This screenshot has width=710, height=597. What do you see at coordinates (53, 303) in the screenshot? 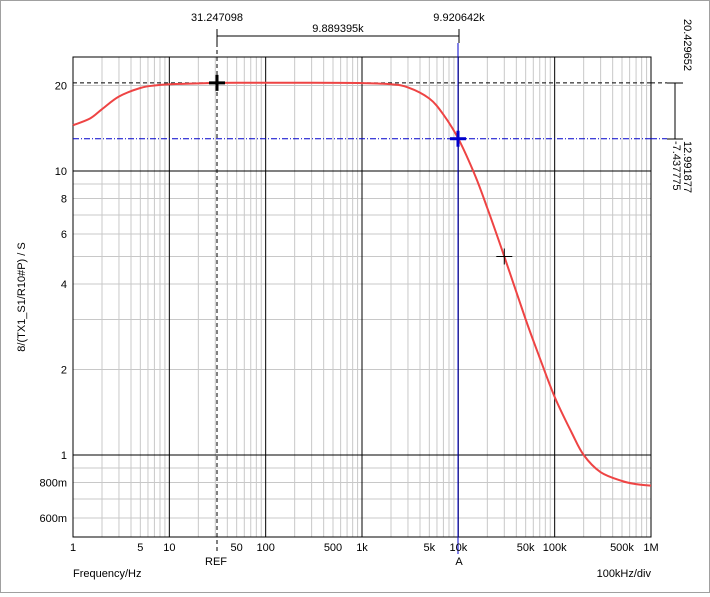
I see `y-tick-labels: 600m 800m 1 2 4 6 8 10 20` at bounding box center [53, 303].